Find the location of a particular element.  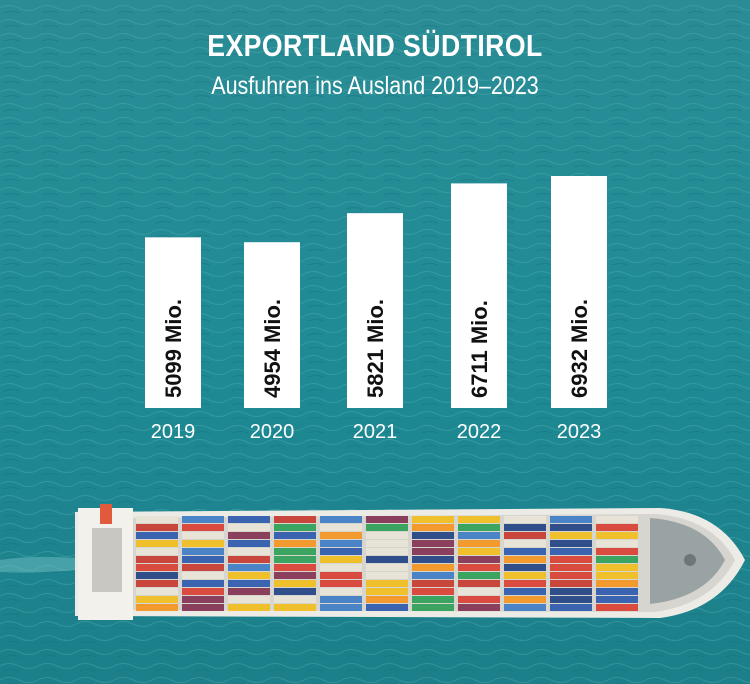

value-label-2022: 6711 Mio. is located at coordinates (479, 349).